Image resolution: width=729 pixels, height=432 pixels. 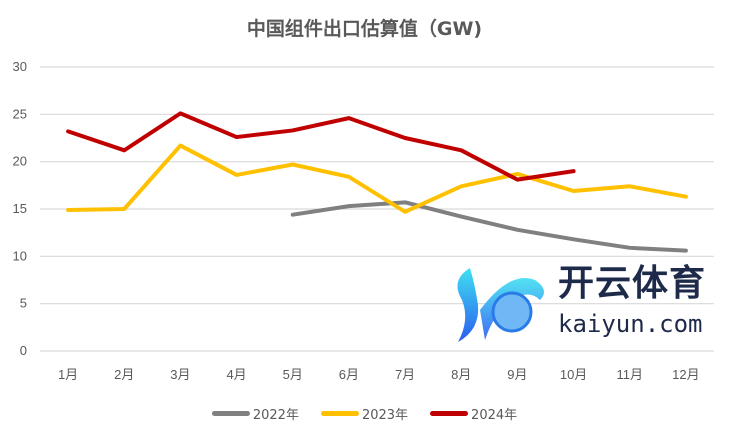 I want to click on legend-item-2023: 2023年, so click(x=364, y=413).